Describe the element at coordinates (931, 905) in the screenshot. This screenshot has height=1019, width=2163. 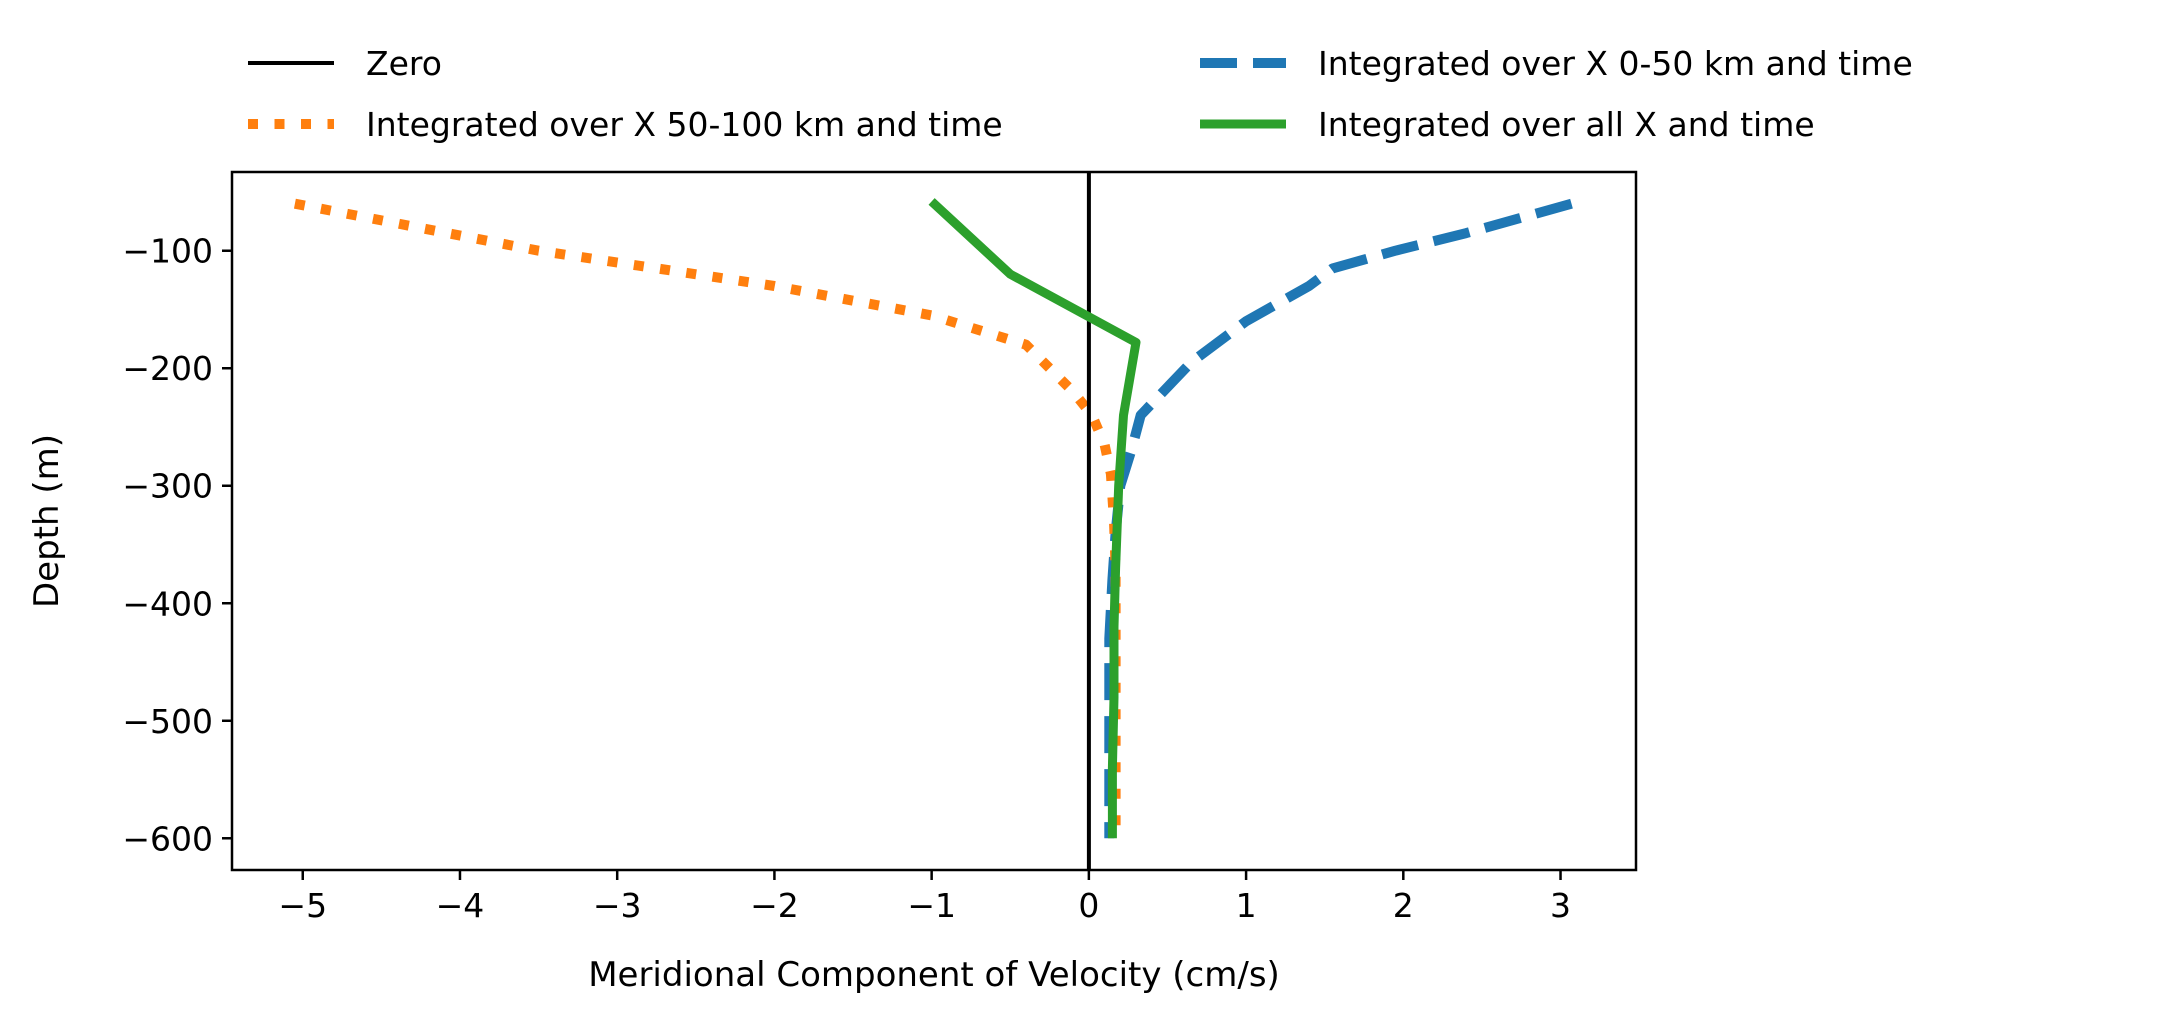
I see `x-tick-label: −1` at that location.